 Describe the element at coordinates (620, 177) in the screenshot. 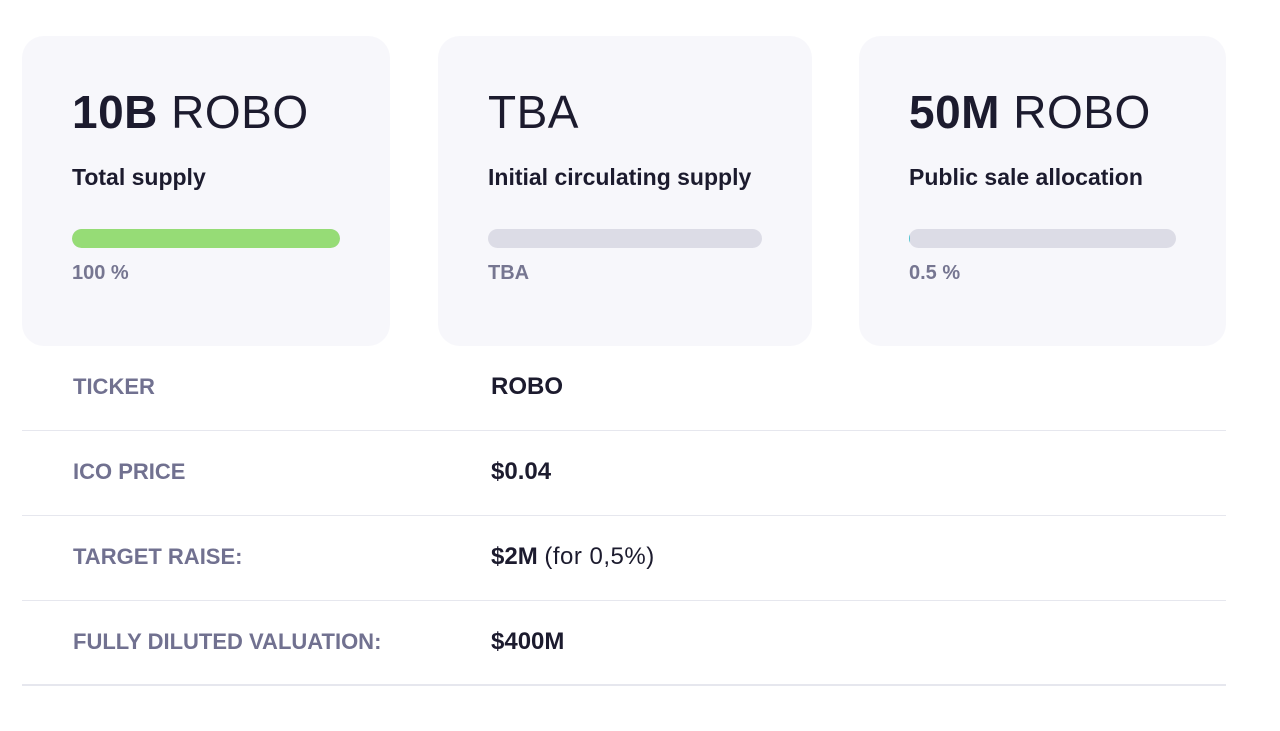

I see `initial-circulating-label: Initial circulating supply` at that location.